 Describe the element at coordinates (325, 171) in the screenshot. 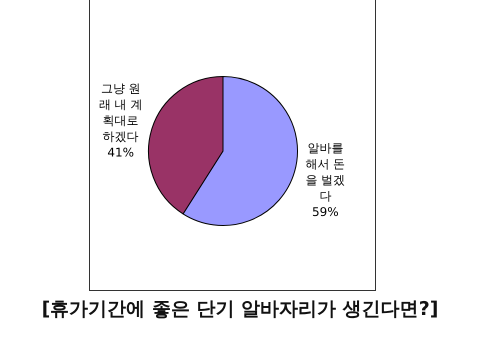

I see `slice-label: 알바를 해서 돈을 벌겠다` at that location.